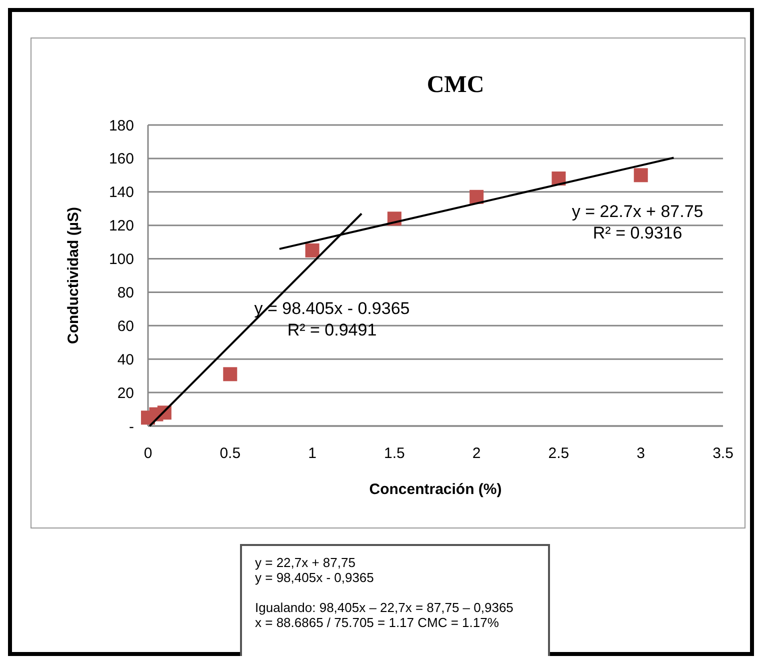 Image resolution: width=762 pixels, height=664 pixels. What do you see at coordinates (121, 125) in the screenshot?
I see `y-tick-label: 180` at bounding box center [121, 125].